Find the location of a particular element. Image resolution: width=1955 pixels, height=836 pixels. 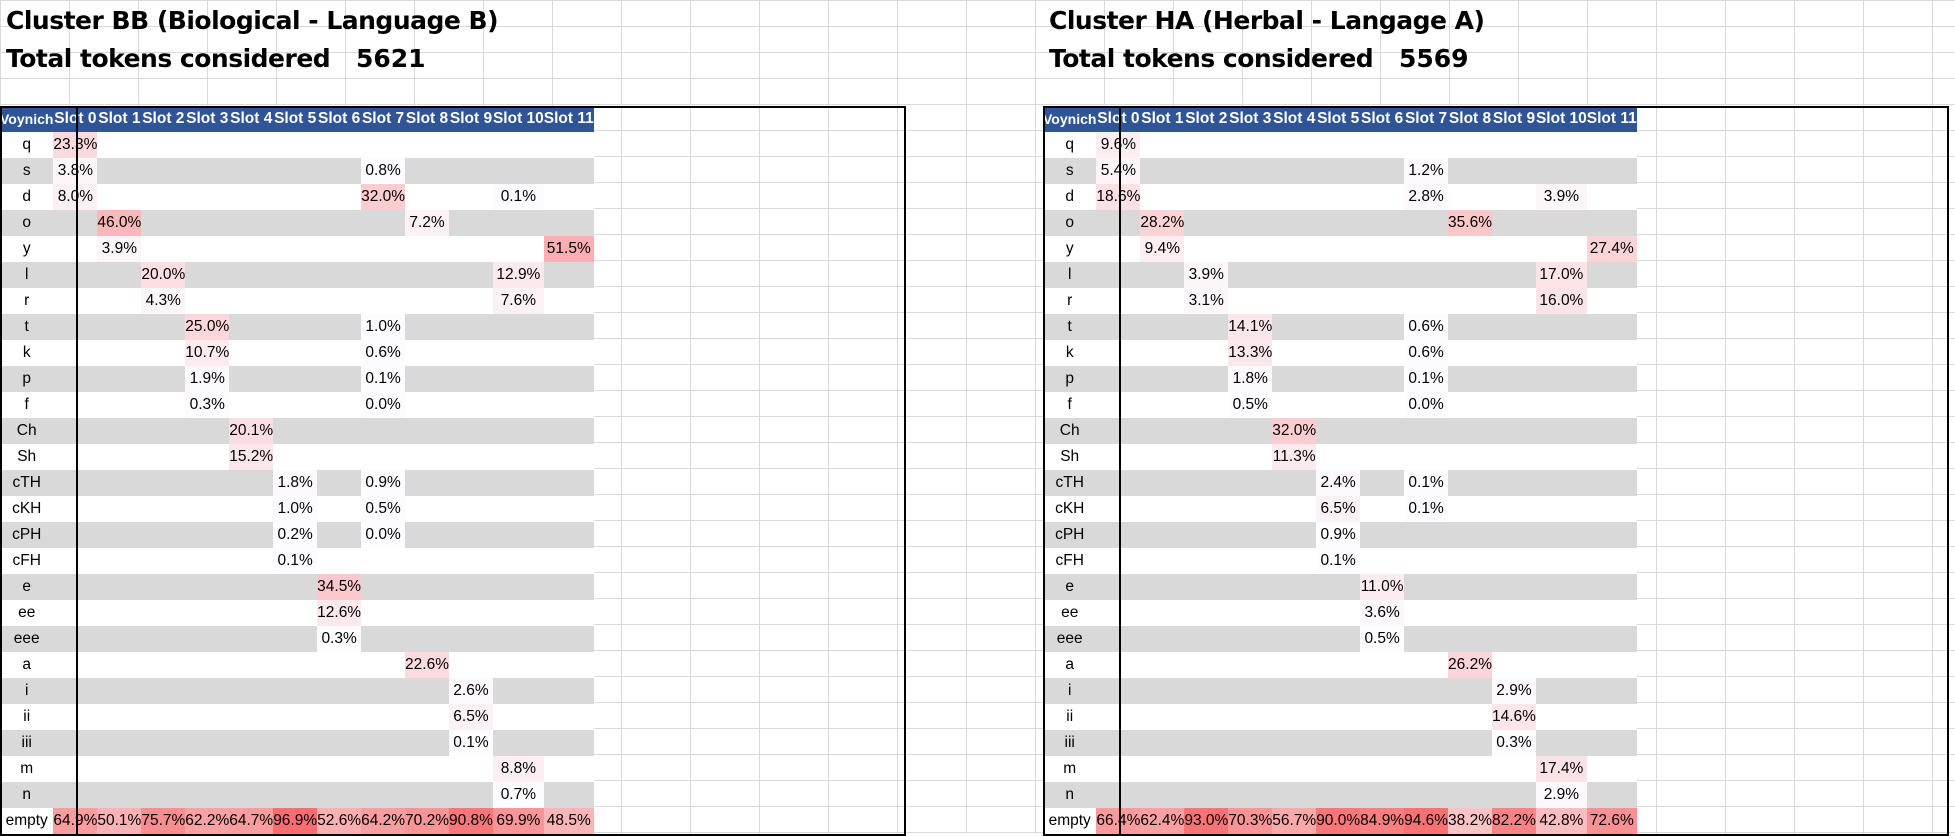

table-cell: 0.1% is located at coordinates (471, 743).